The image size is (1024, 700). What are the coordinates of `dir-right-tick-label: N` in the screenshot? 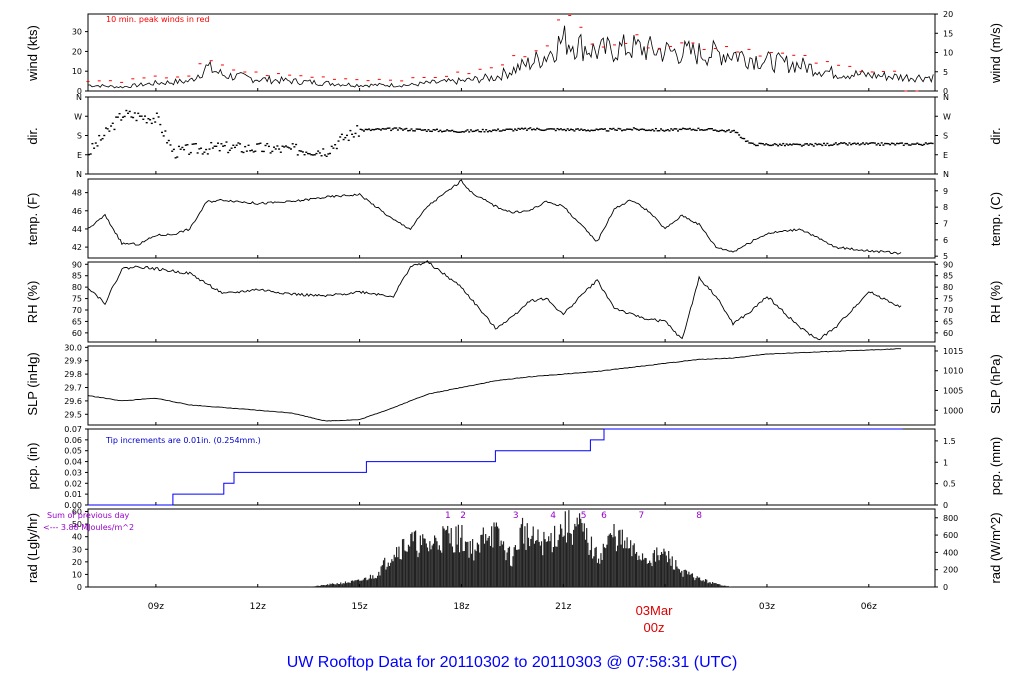 It's located at (946, 174).